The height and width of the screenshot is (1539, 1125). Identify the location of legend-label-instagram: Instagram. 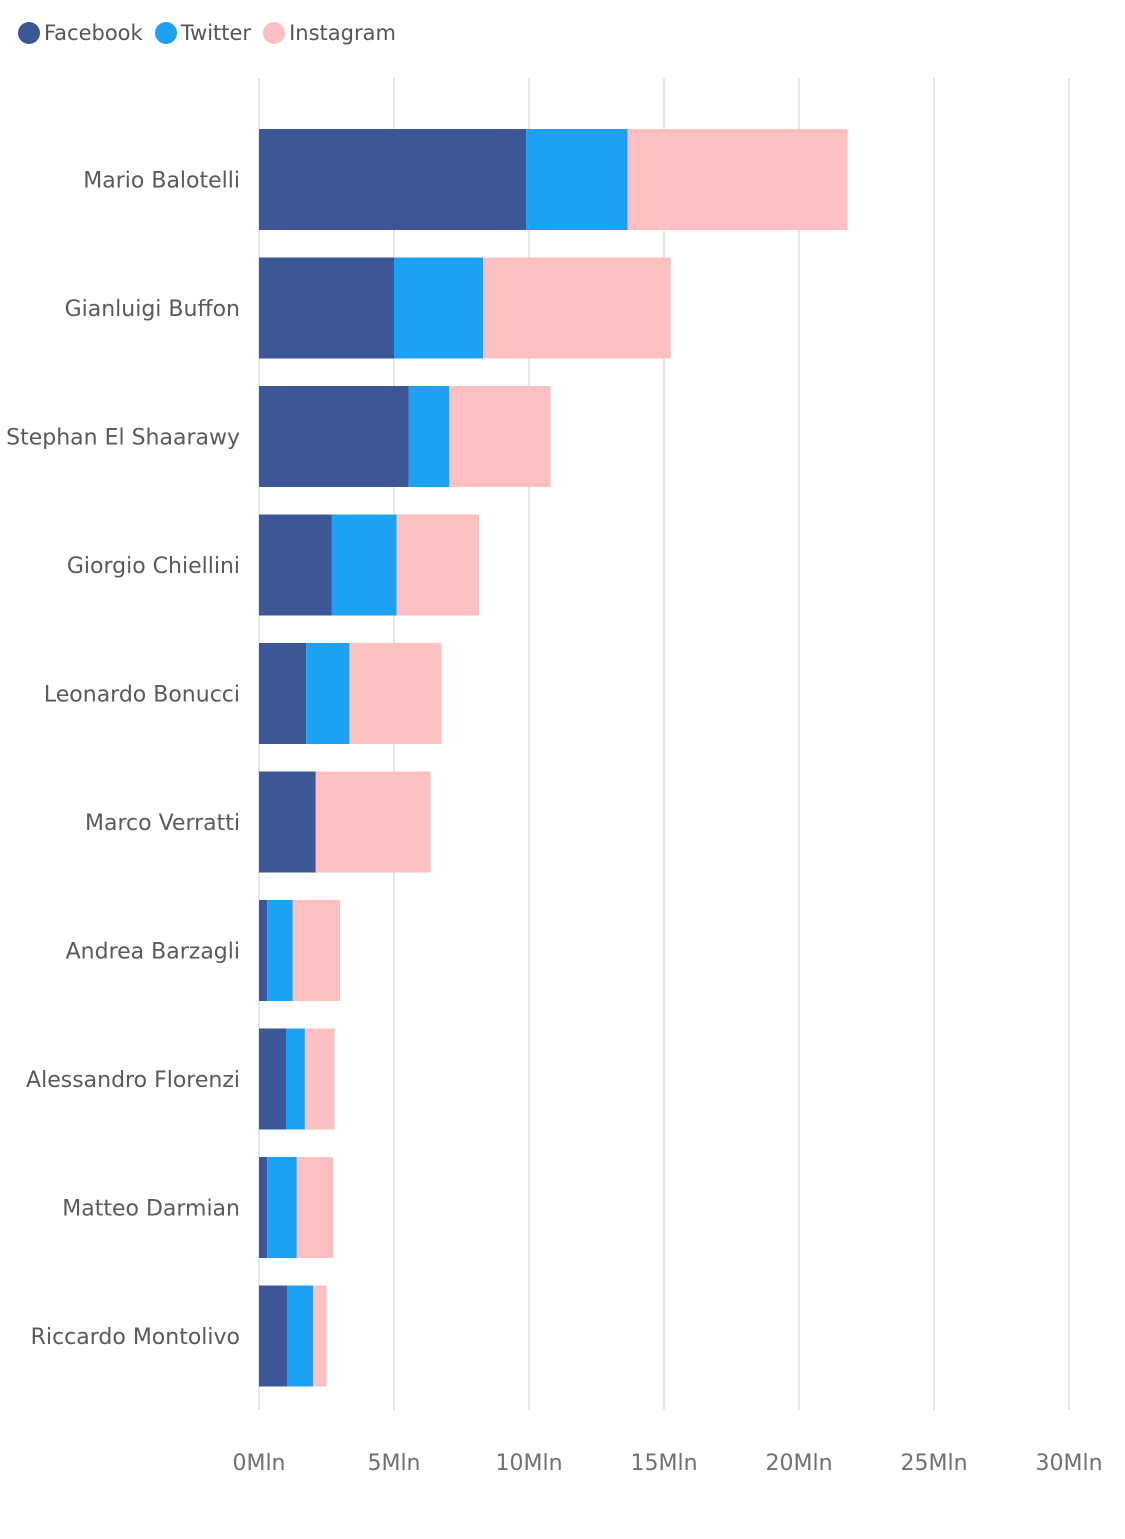
(342, 33).